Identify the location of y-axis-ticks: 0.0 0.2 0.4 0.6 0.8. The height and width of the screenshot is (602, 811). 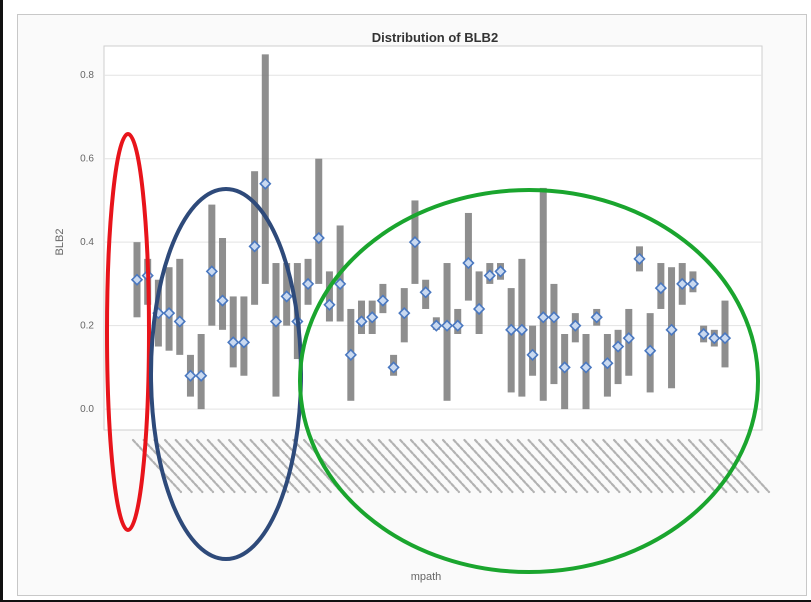
(87, 242).